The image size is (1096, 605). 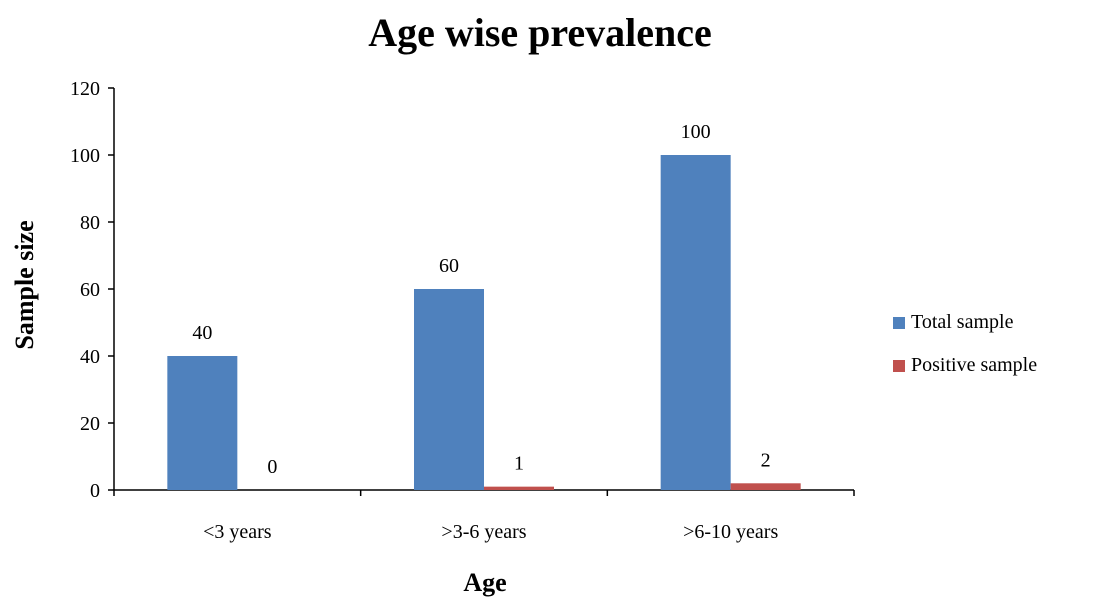 I want to click on data-label: 0, so click(x=272, y=467).